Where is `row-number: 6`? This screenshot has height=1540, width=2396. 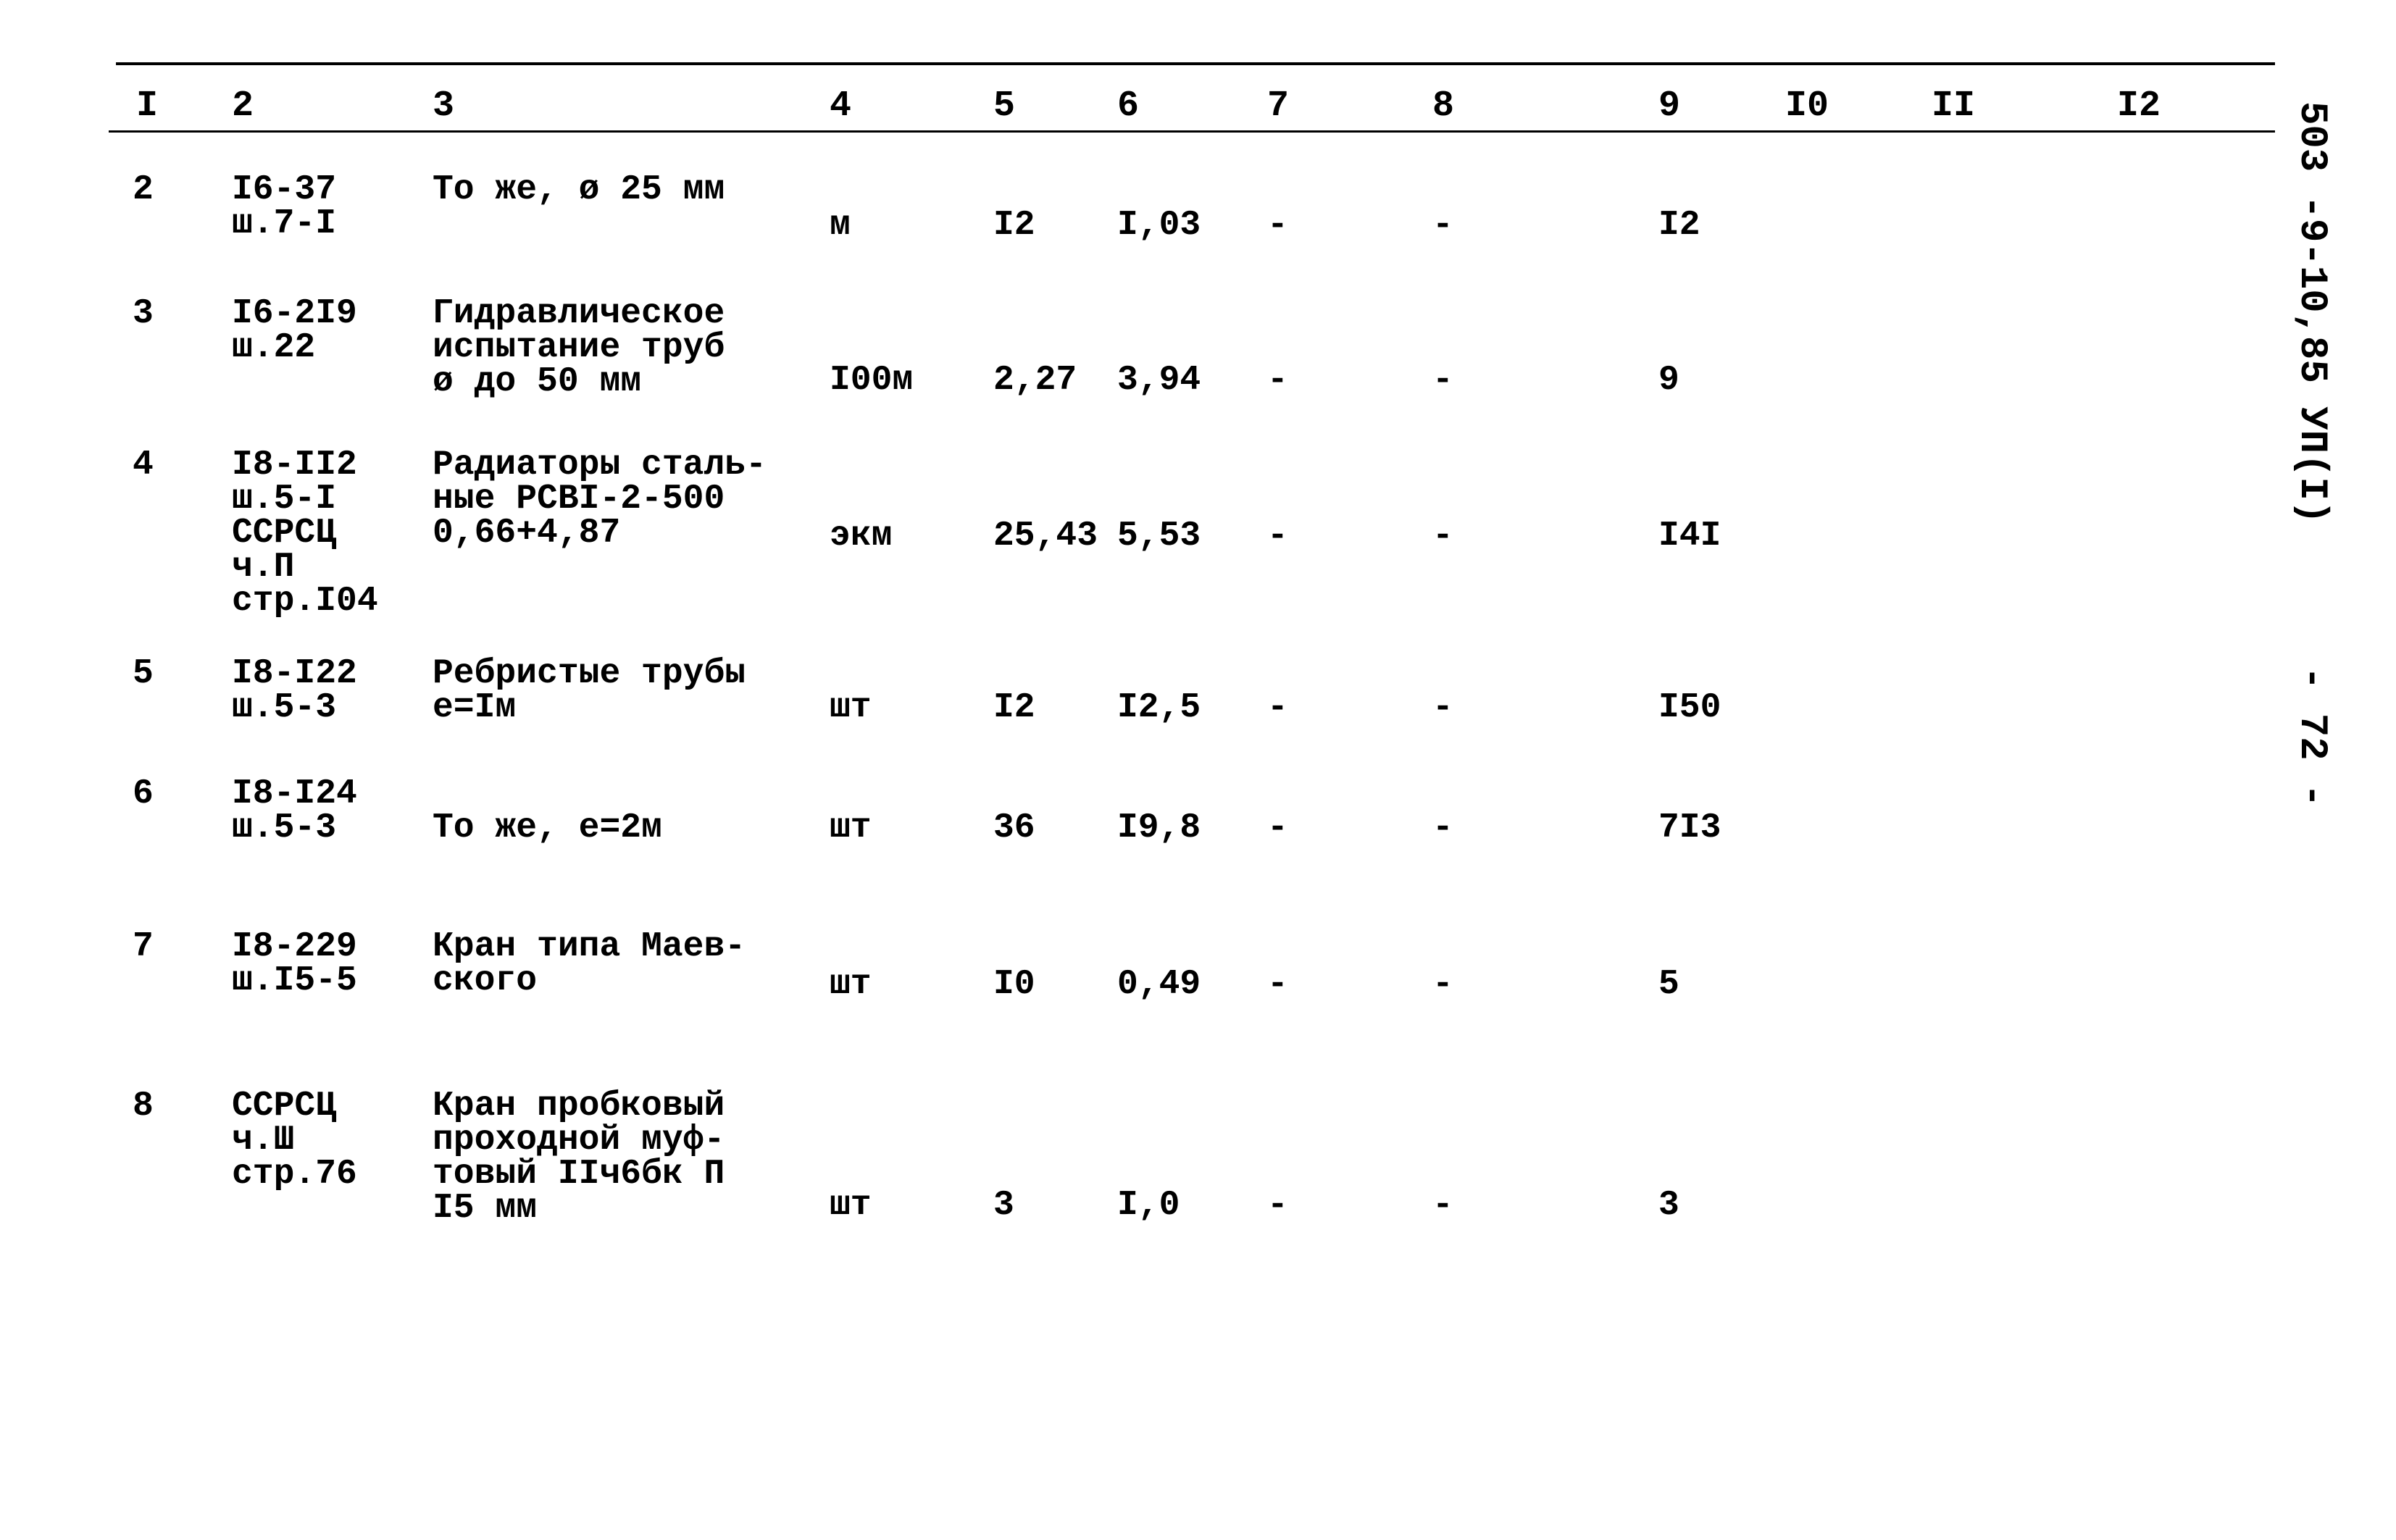
row-number: 6 is located at coordinates (143, 793).